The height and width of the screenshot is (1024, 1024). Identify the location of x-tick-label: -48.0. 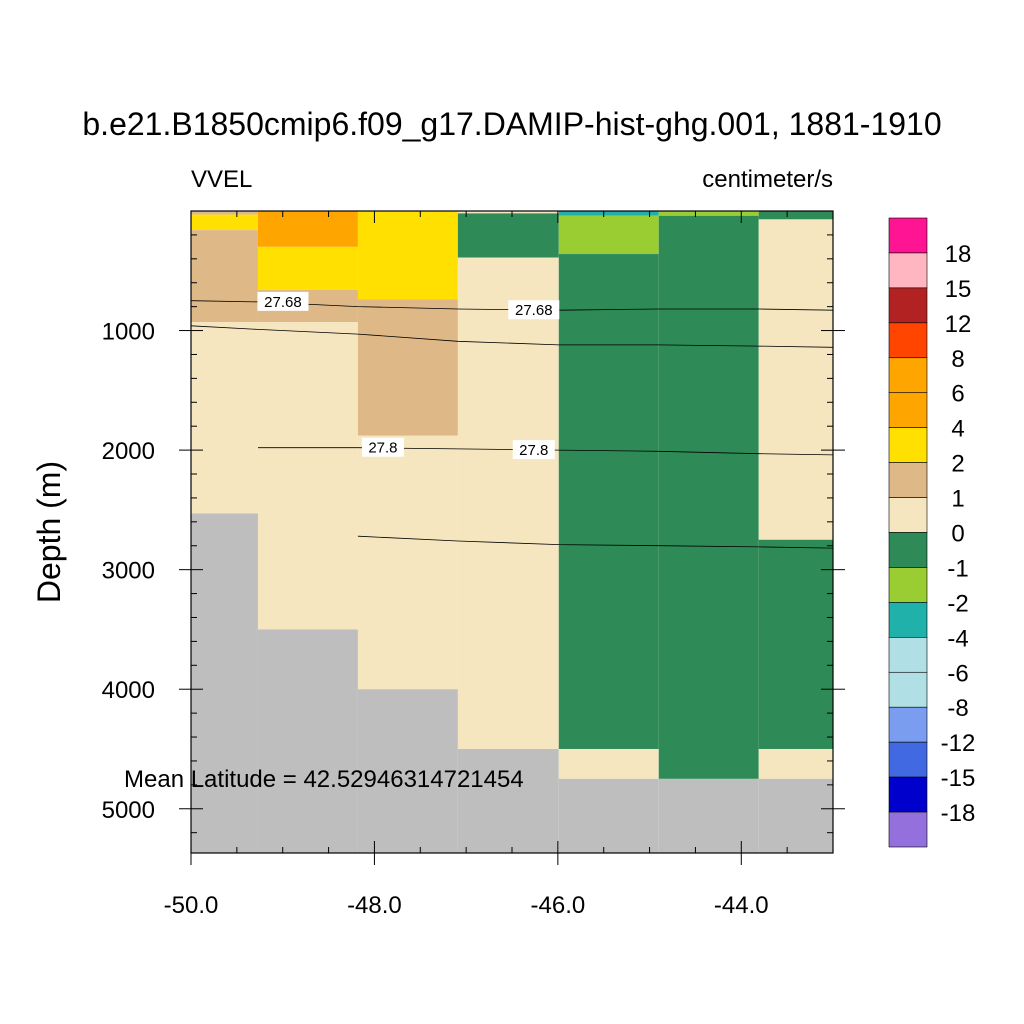
(374, 905).